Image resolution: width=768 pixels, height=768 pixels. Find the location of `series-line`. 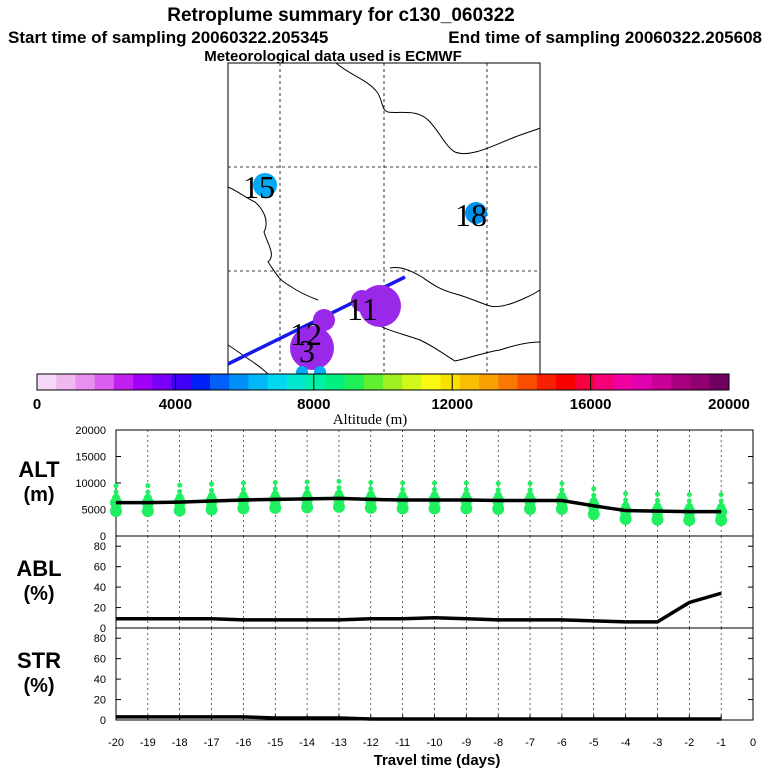

series-line is located at coordinates (419, 718).